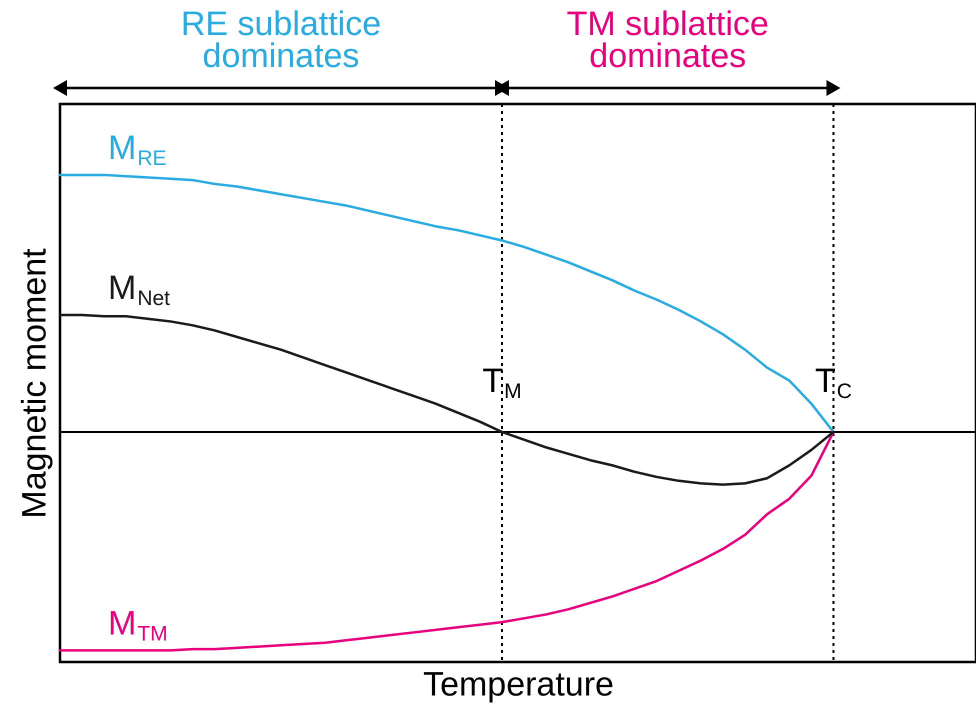 The height and width of the screenshot is (716, 976). I want to click on series-label: M$_{Net}$, so click(139, 289).